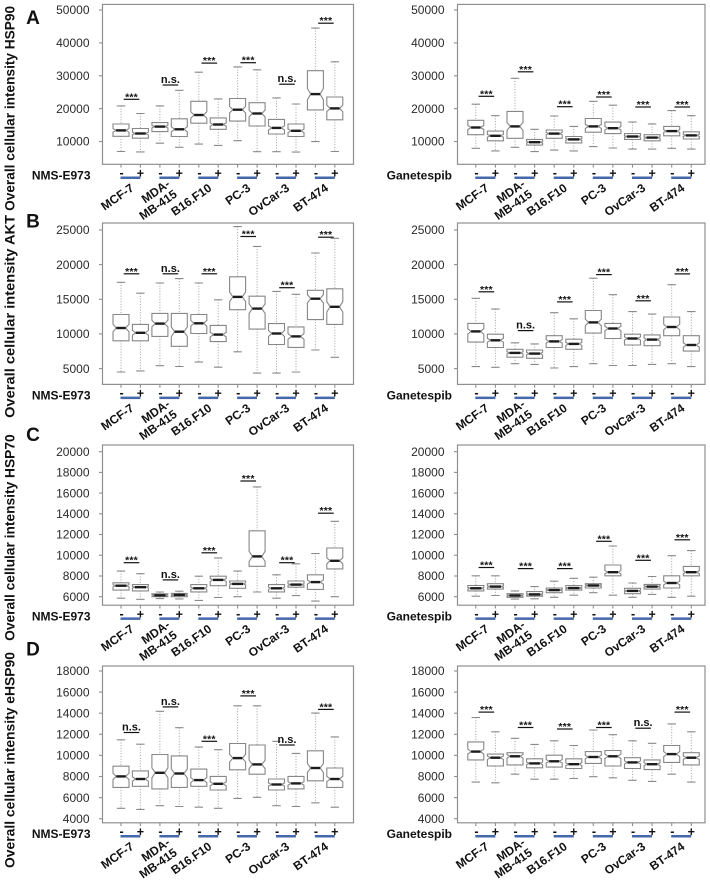 The image size is (710, 882). I want to click on svg-text: 12000, so click(428, 735).